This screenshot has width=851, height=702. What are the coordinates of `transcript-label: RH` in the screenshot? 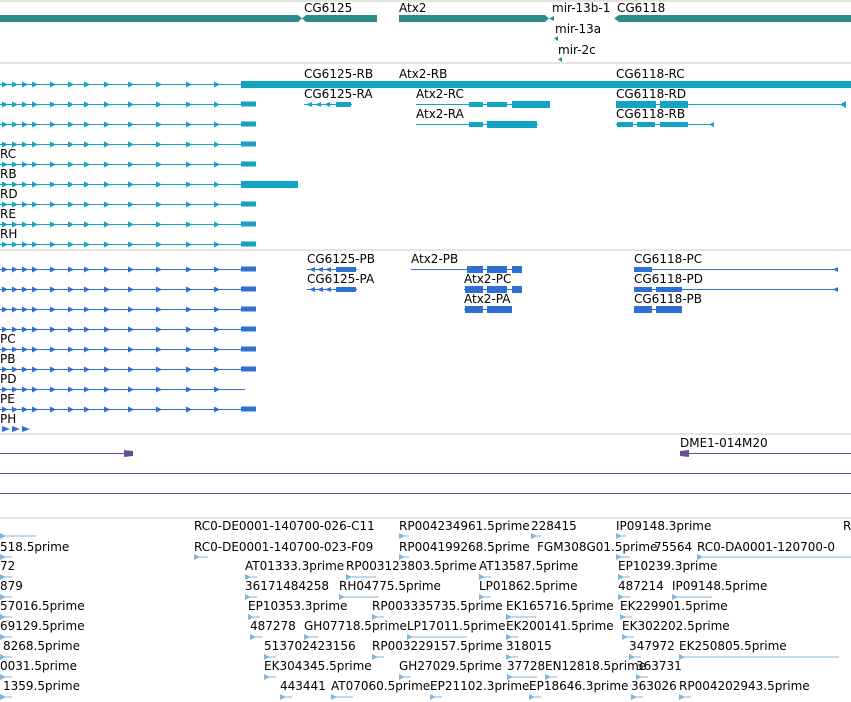 It's located at (8, 234).